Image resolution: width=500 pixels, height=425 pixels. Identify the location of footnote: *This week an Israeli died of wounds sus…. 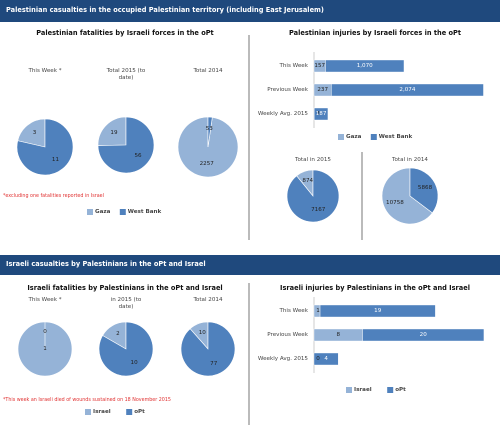
(87, 400).